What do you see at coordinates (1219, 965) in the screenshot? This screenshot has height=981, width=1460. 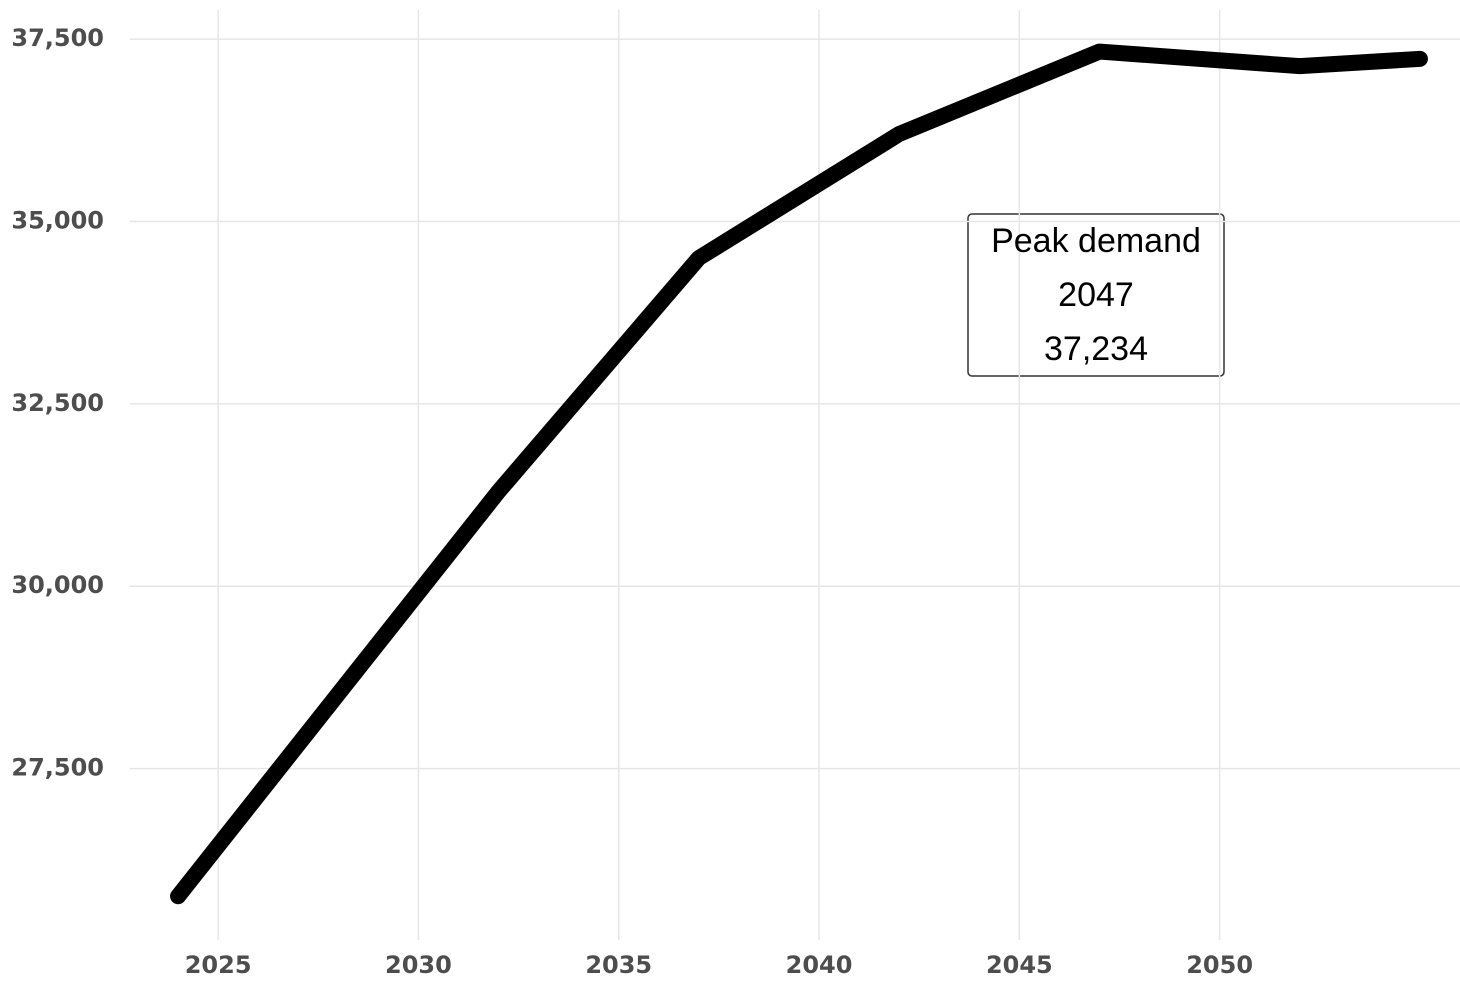 I see `x-tick-label: 2050` at bounding box center [1219, 965].